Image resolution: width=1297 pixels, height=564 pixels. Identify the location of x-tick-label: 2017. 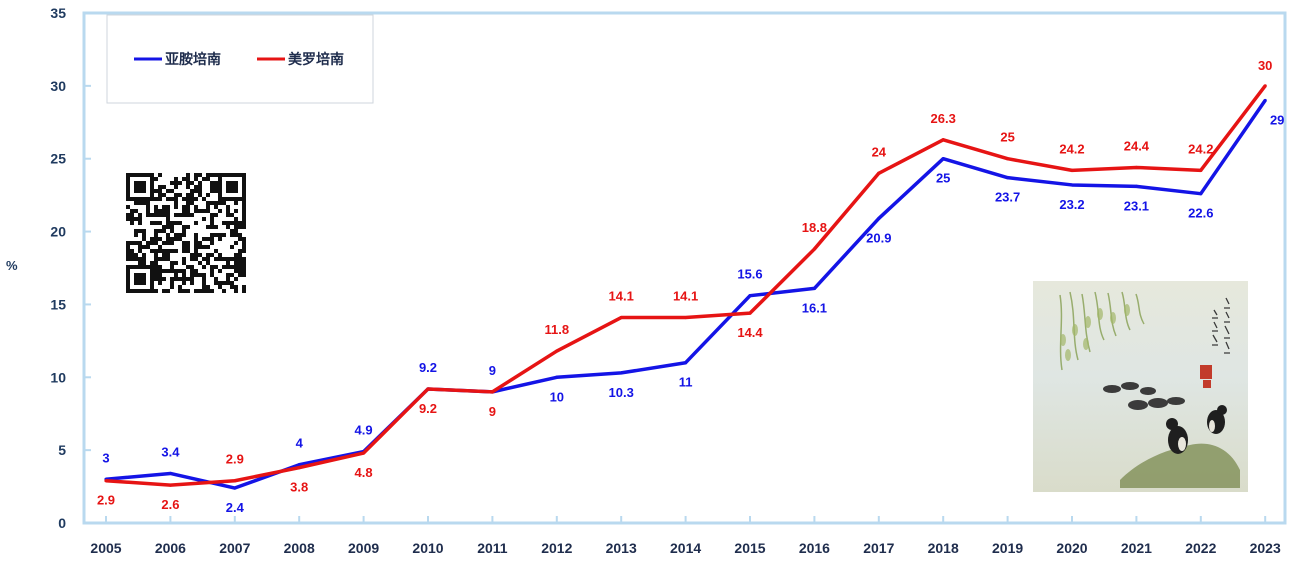
(878, 548).